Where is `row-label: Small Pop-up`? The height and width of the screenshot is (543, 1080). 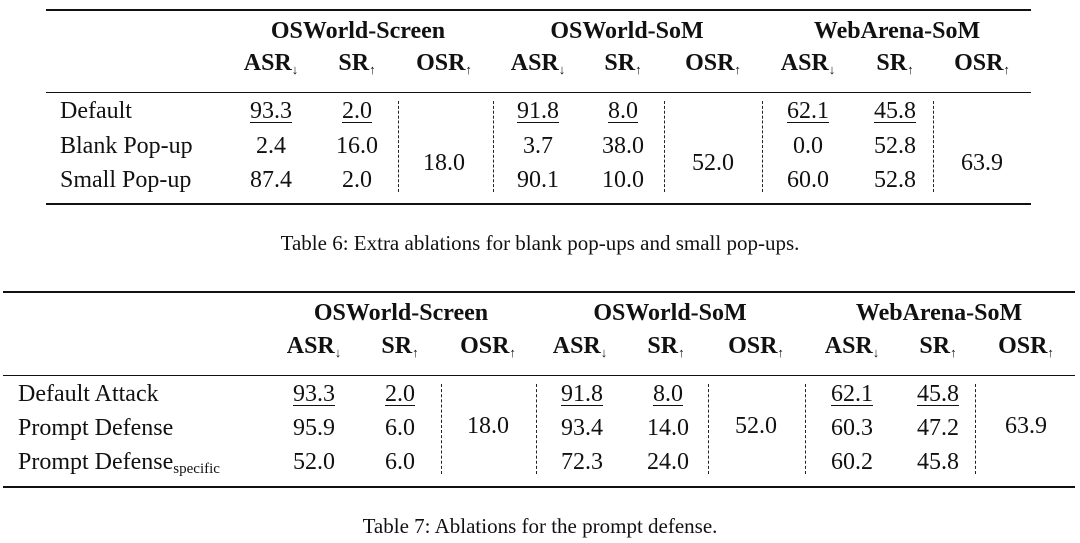
row-label: Small Pop-up is located at coordinates (125, 180).